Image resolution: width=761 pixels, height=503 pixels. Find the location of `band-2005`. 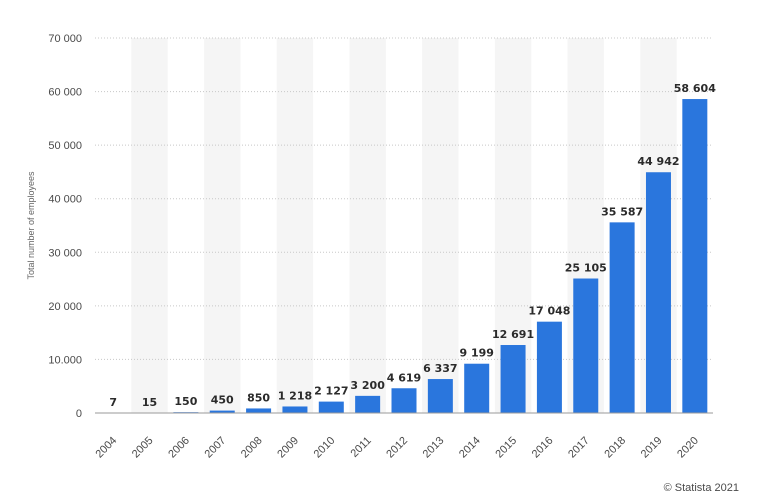

band-2005 is located at coordinates (149, 225).